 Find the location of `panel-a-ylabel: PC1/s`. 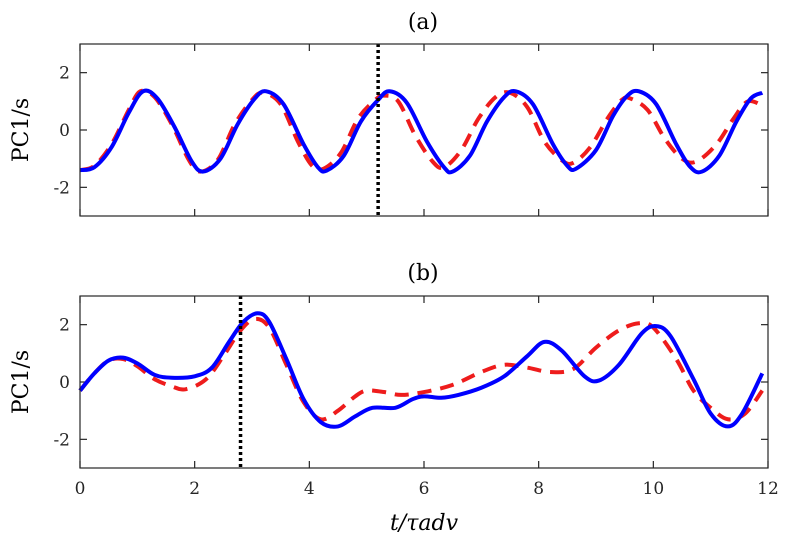

panel-a-ylabel: PC1/s is located at coordinates (21, 130).